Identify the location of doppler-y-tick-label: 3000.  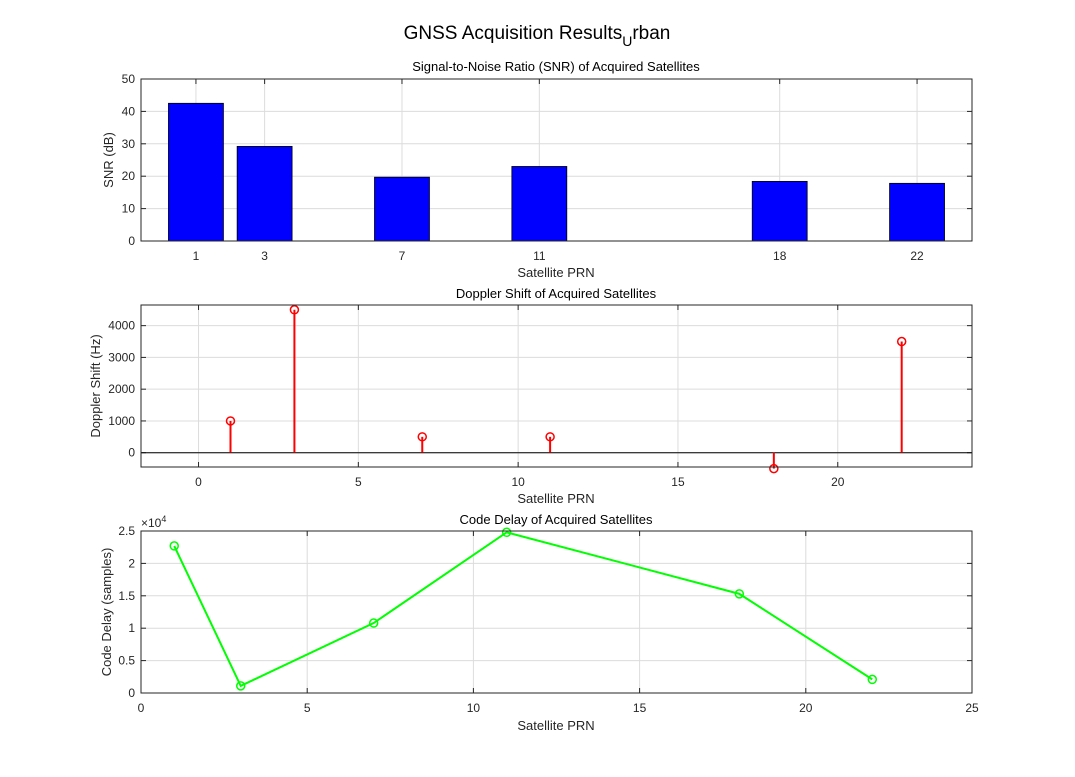
(121, 357).